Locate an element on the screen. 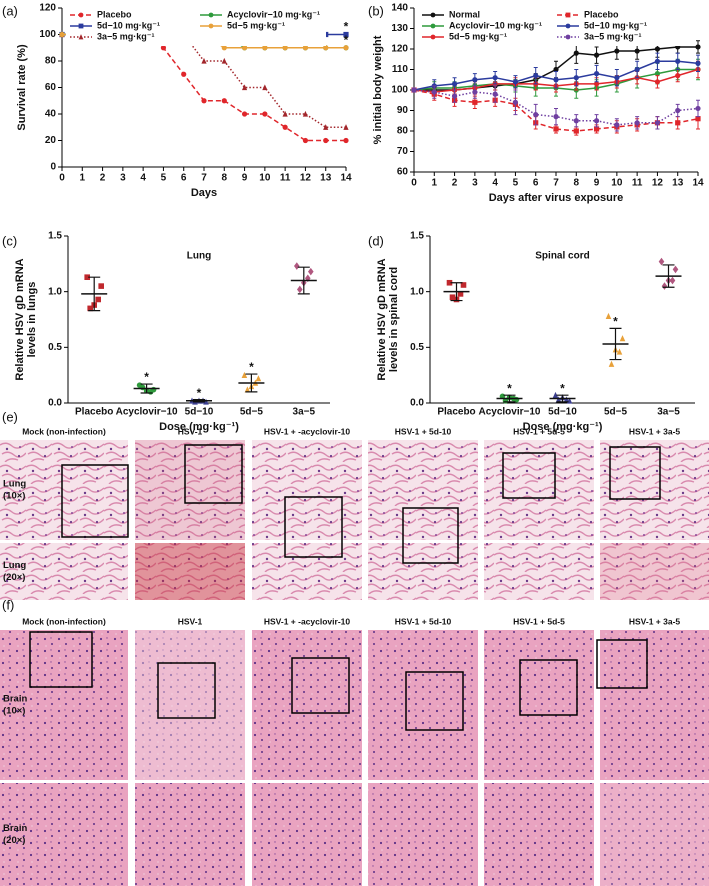 Image resolution: width=709 pixels, height=886 pixels. y-tick-label: 120 is located at coordinates (47, 8).